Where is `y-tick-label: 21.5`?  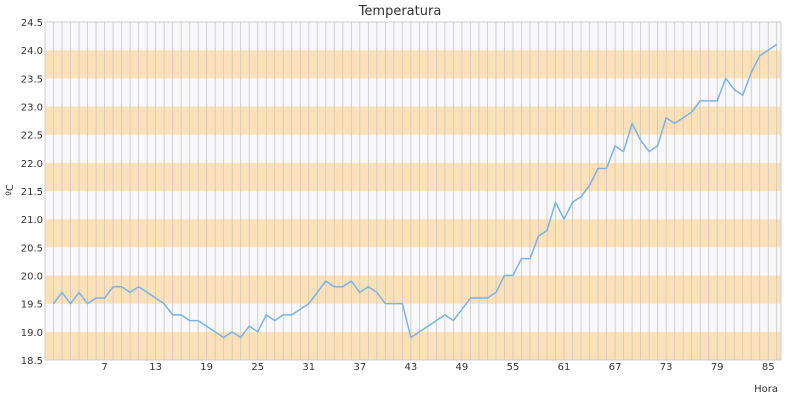
y-tick-label: 21.5 is located at coordinates (32, 192).